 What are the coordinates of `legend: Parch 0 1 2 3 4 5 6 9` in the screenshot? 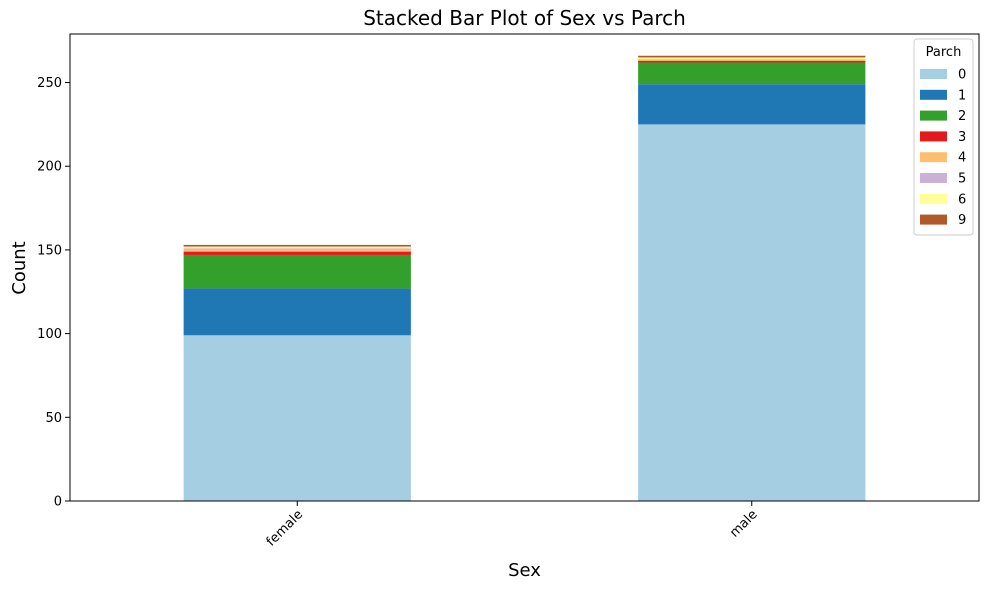 It's located at (943, 137).